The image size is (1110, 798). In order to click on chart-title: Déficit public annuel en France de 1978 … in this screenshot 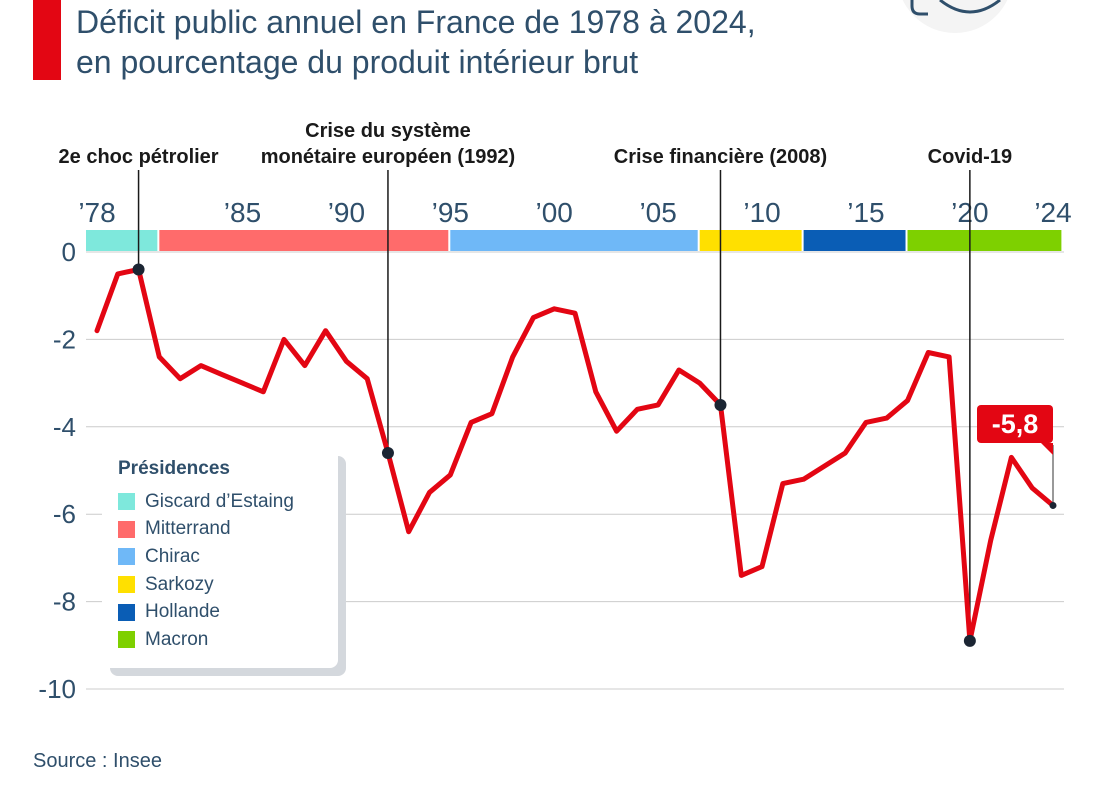, I will do `click(416, 42)`.